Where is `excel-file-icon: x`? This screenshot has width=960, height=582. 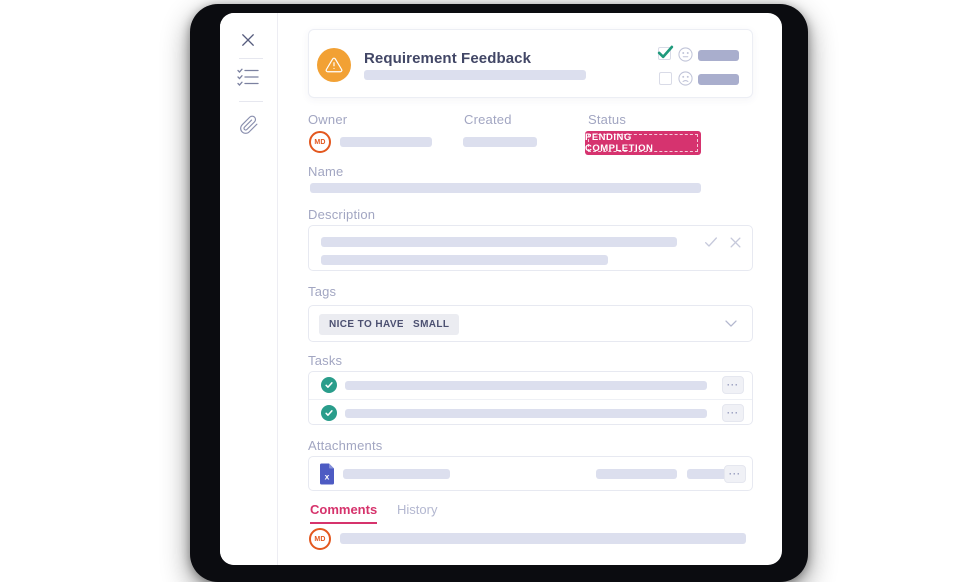
excel-file-icon: x is located at coordinates (327, 474).